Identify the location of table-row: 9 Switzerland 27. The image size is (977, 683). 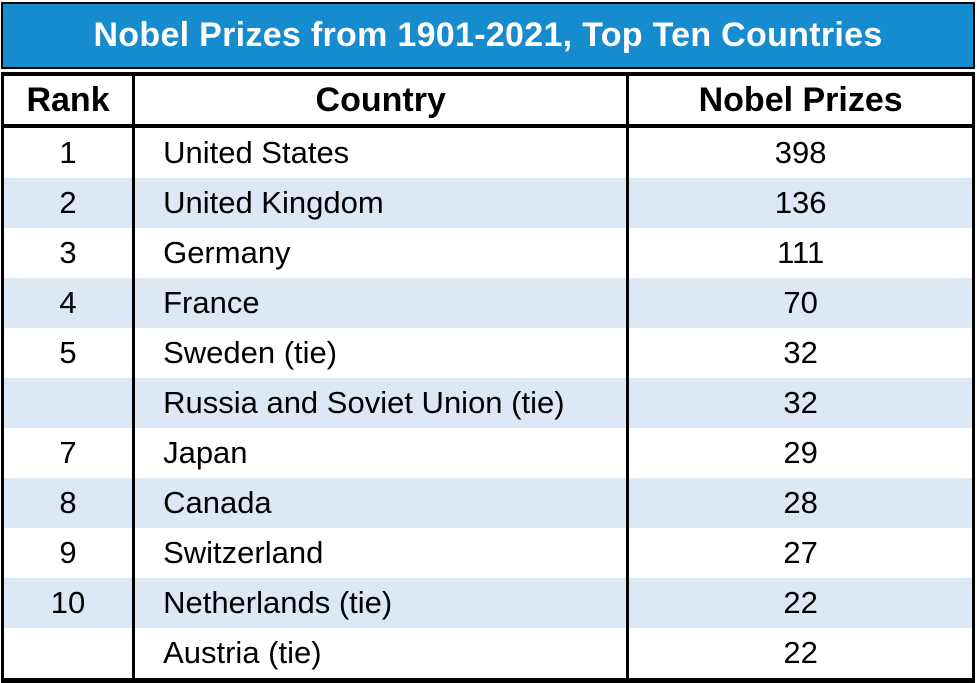
(488, 553).